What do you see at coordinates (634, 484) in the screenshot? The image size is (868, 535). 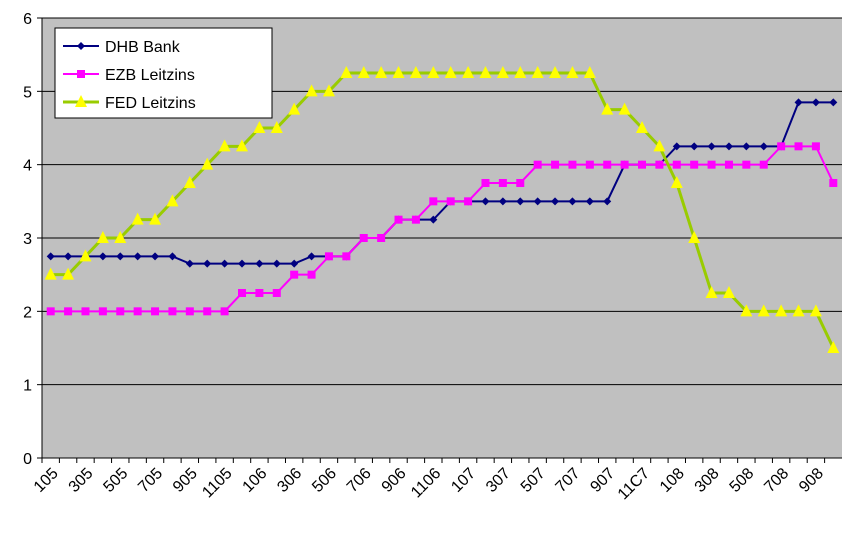 I see `x-tick-label: 11C7` at bounding box center [634, 484].